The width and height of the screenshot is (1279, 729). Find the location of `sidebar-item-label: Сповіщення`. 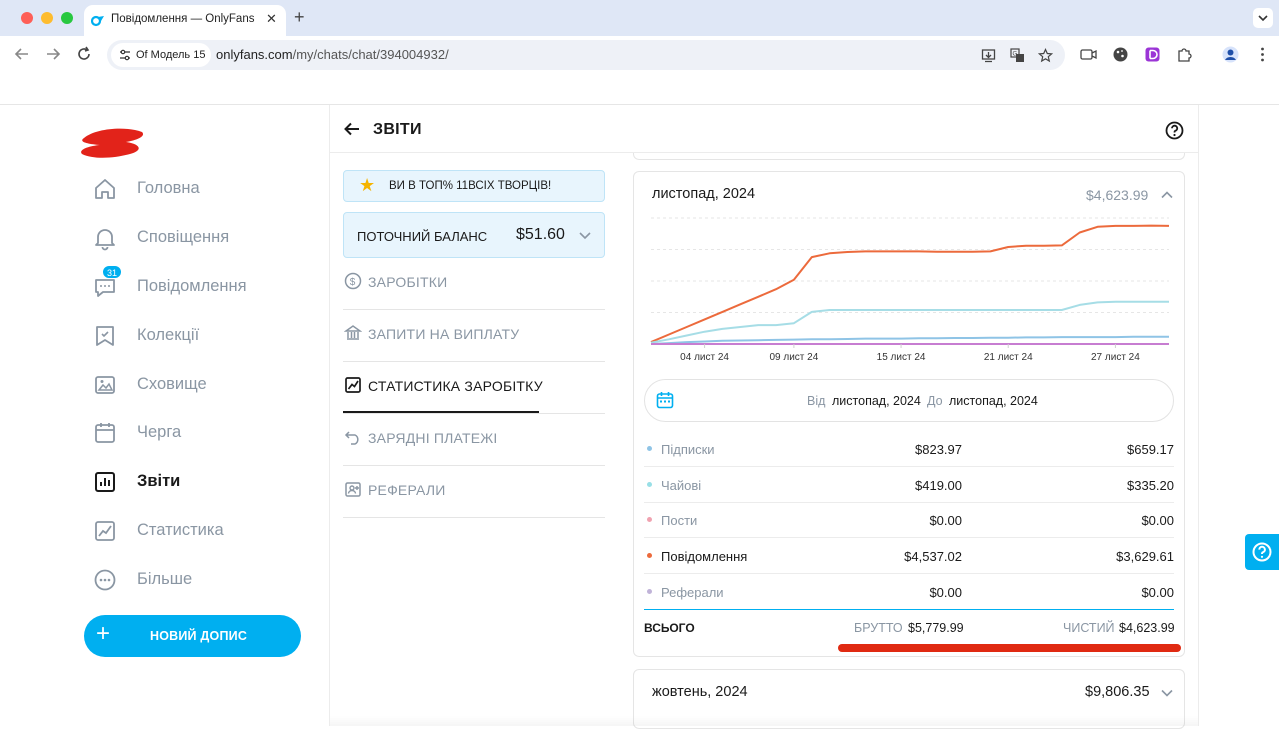

sidebar-item-label: Сповіщення is located at coordinates (183, 237).